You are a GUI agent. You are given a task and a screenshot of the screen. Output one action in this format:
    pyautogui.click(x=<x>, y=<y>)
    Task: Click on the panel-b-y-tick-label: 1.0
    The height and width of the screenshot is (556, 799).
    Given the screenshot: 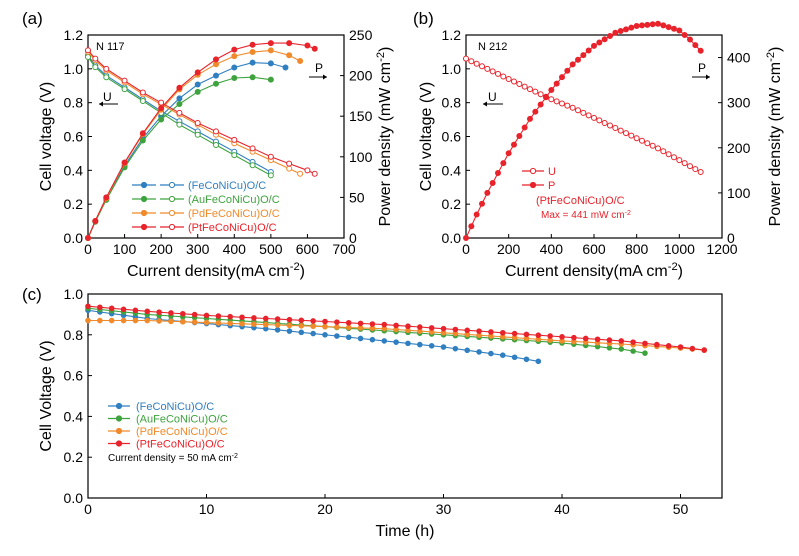 What is the action you would take?
    pyautogui.click(x=452, y=69)
    